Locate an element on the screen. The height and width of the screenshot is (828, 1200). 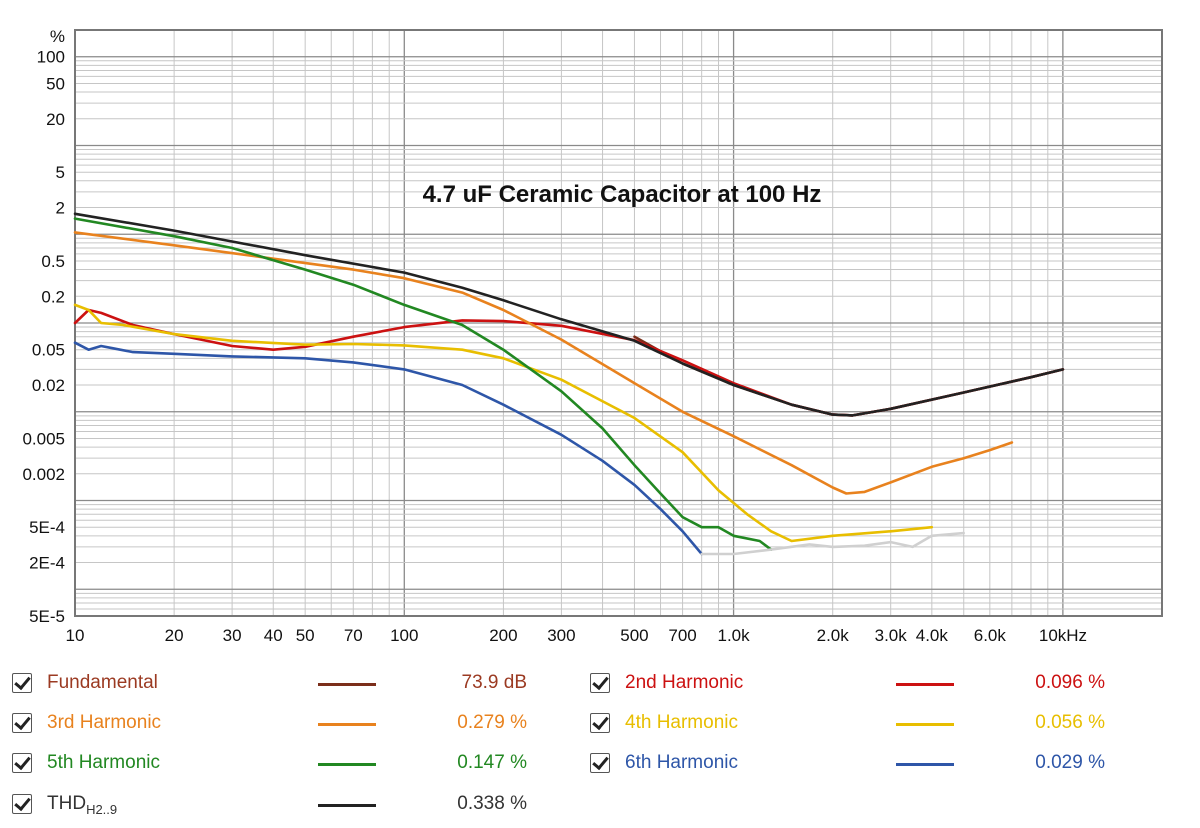
legend-value: 73.9 dB is located at coordinates (494, 682).